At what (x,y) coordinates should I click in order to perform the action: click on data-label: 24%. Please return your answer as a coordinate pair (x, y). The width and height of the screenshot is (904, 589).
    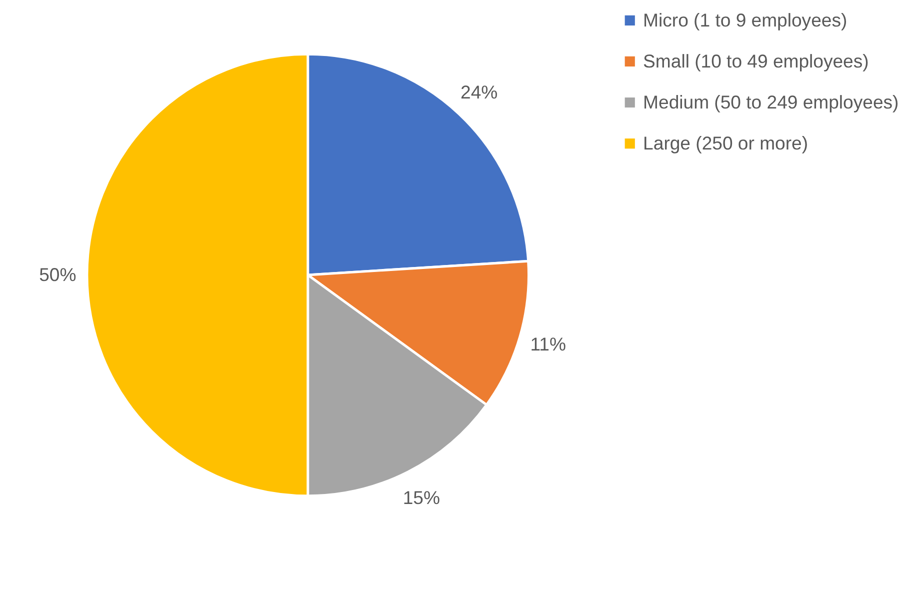
    Looking at the image, I should click on (479, 91).